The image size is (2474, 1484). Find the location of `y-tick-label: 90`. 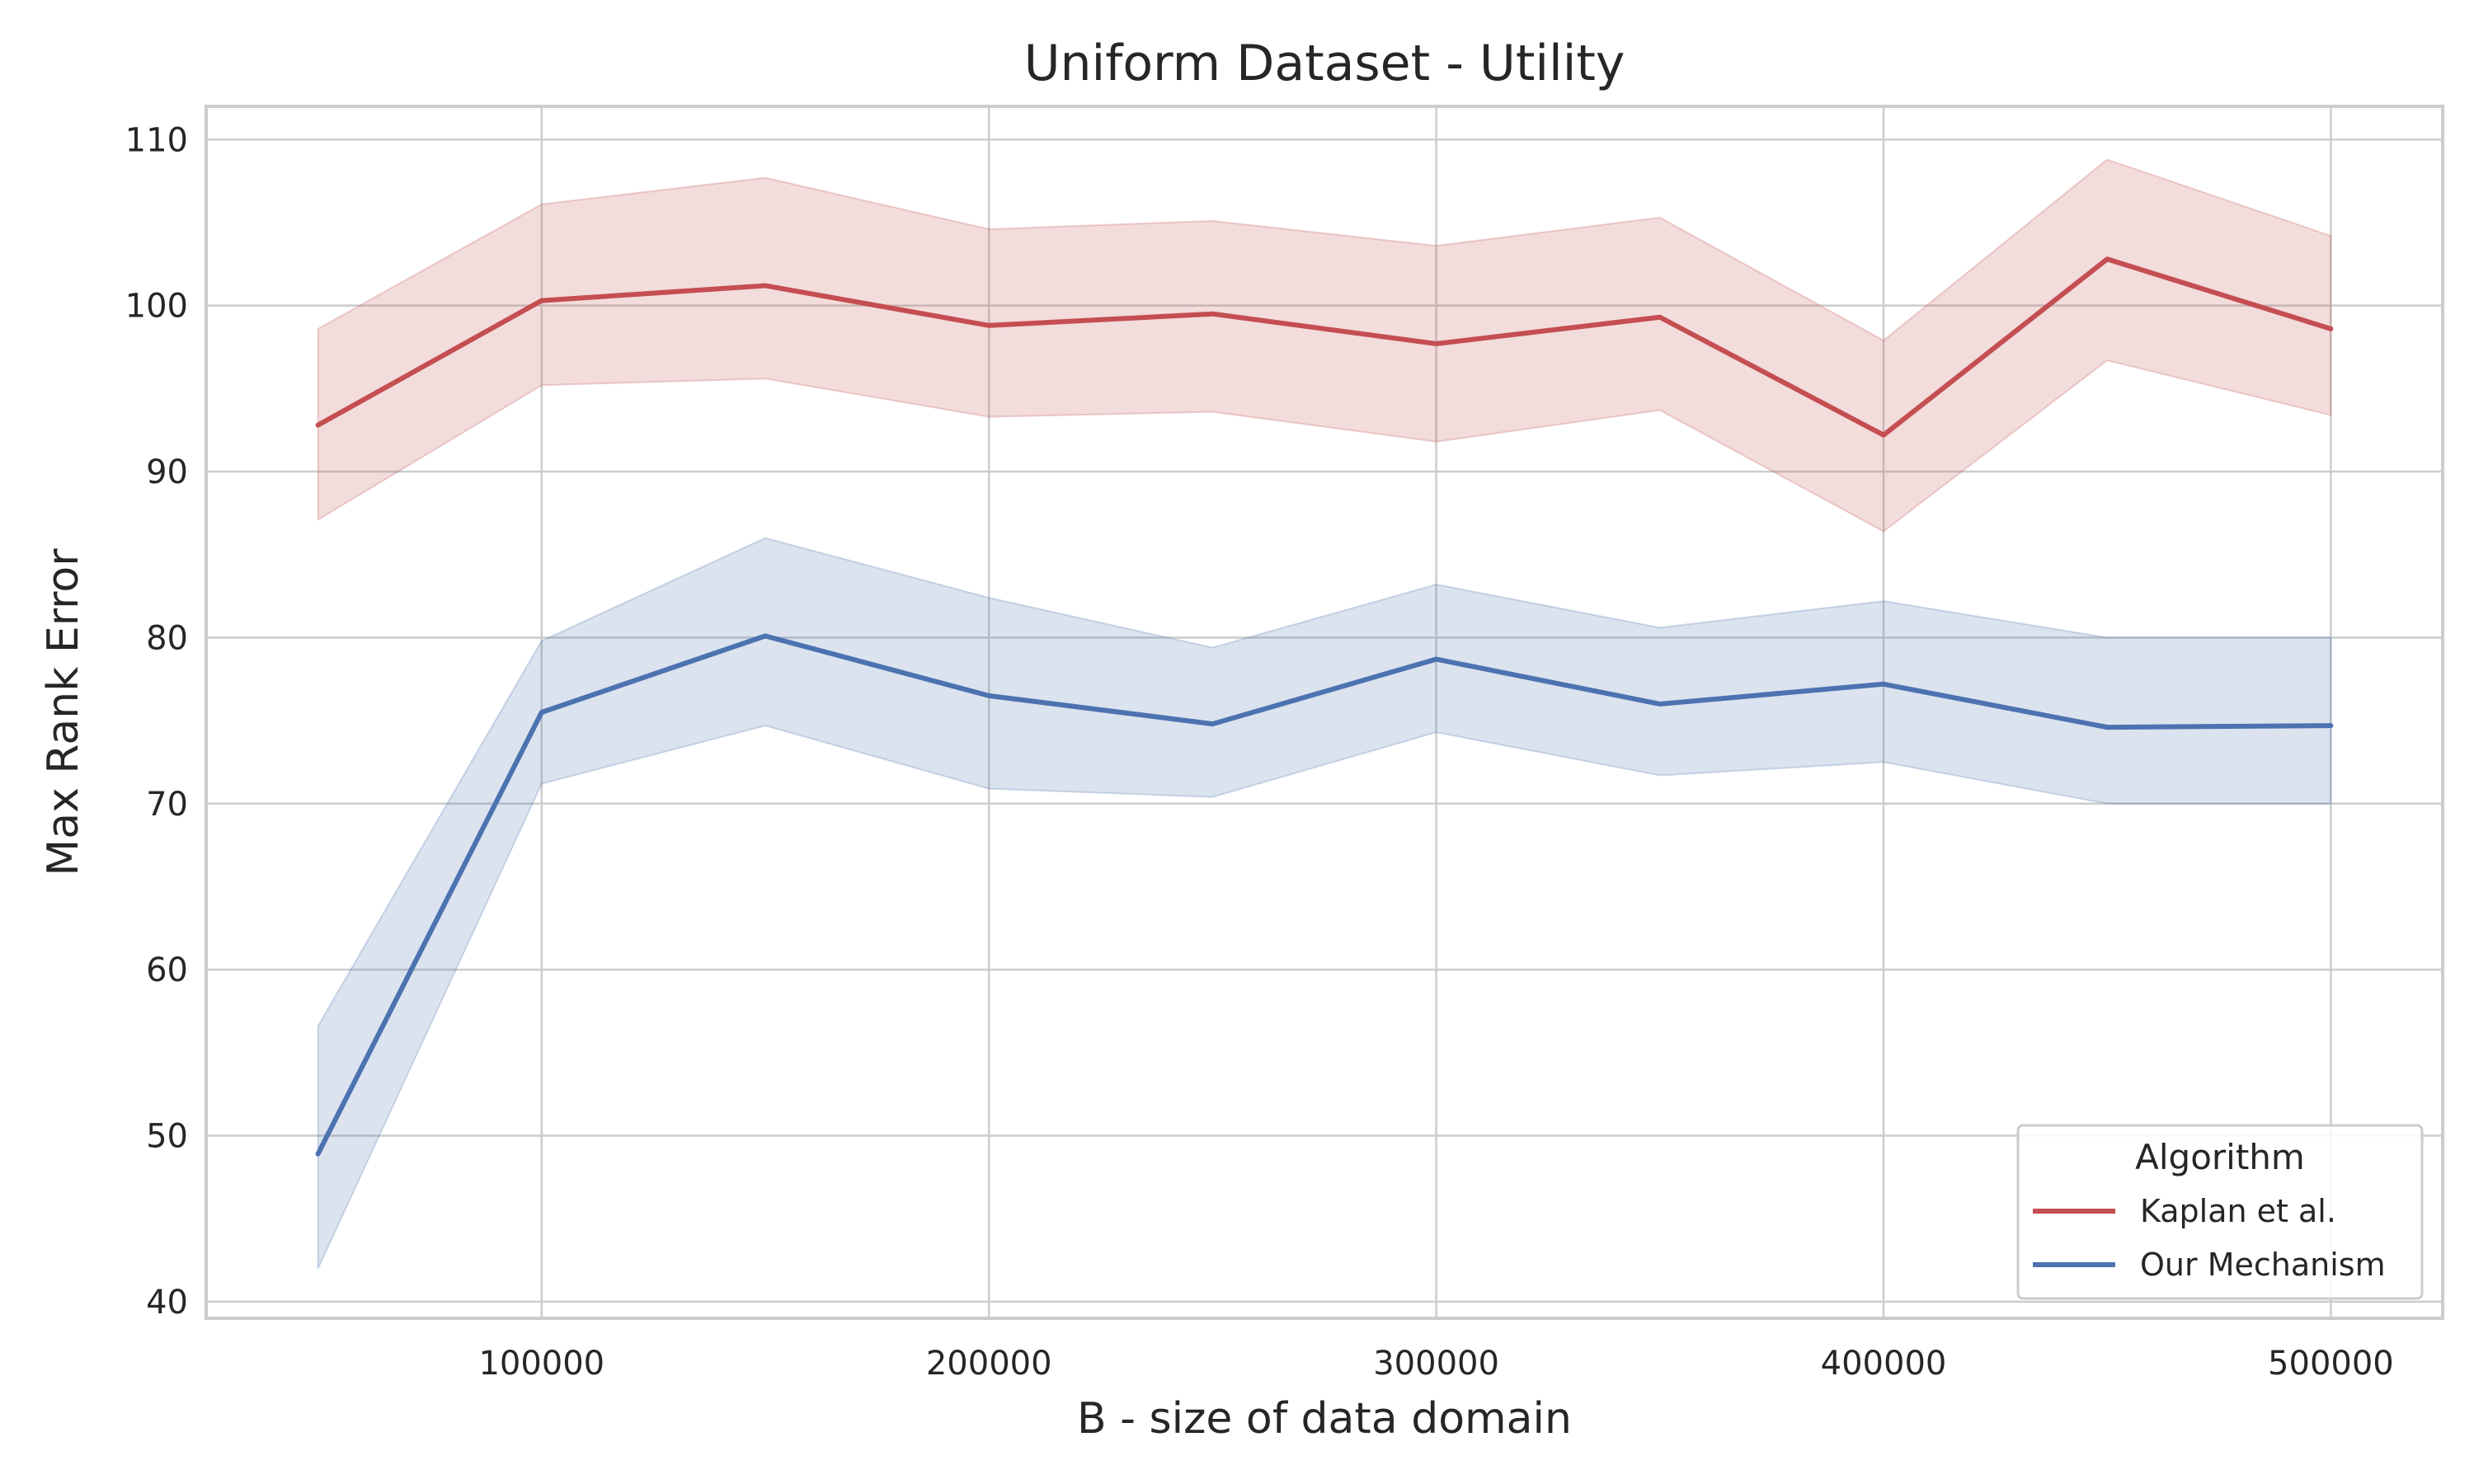

y-tick-label: 90 is located at coordinates (167, 472).